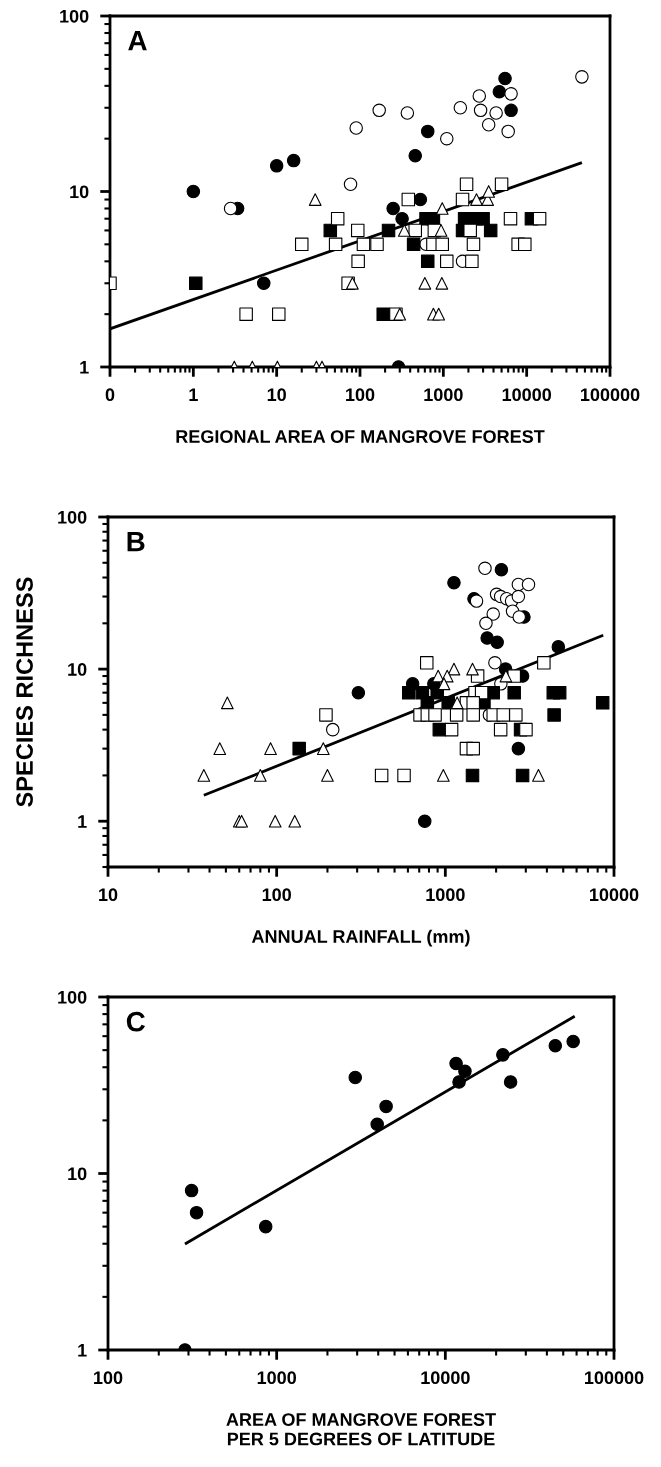  I want to click on x-tick-label: 0, so click(110, 395).